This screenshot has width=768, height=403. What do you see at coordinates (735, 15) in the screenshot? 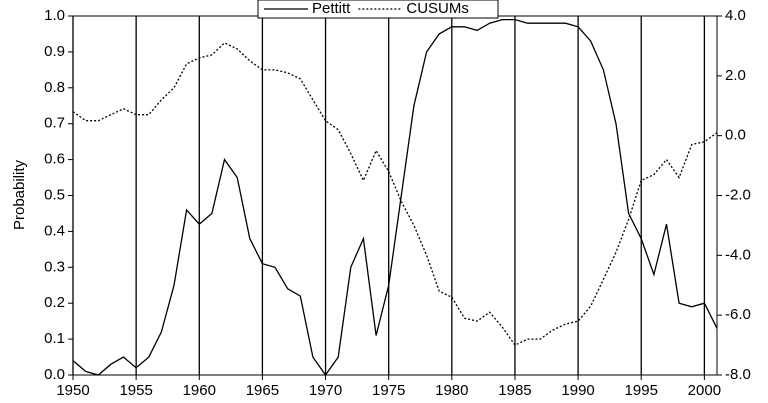
I see `y2-tick-label: 4.0` at bounding box center [735, 15].